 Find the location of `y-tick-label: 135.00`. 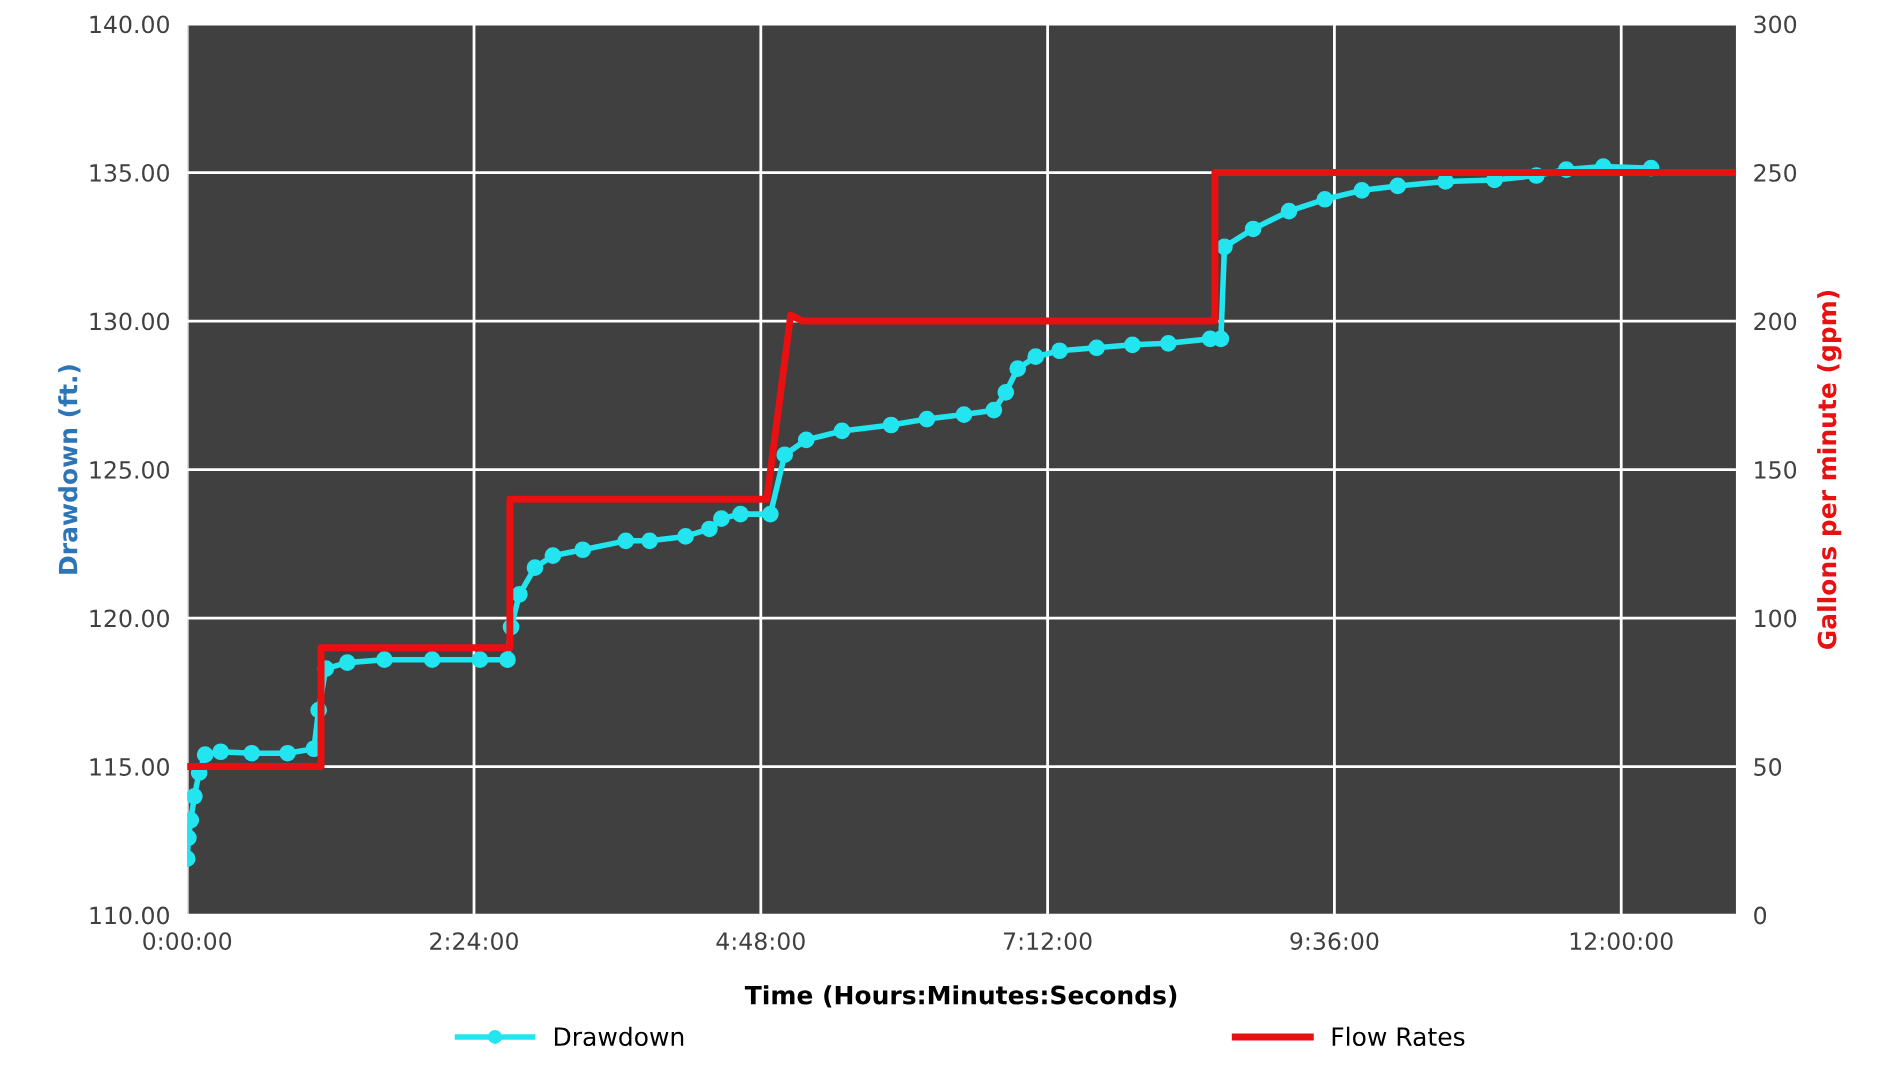

y-tick-label: 135.00 is located at coordinates (129, 172).